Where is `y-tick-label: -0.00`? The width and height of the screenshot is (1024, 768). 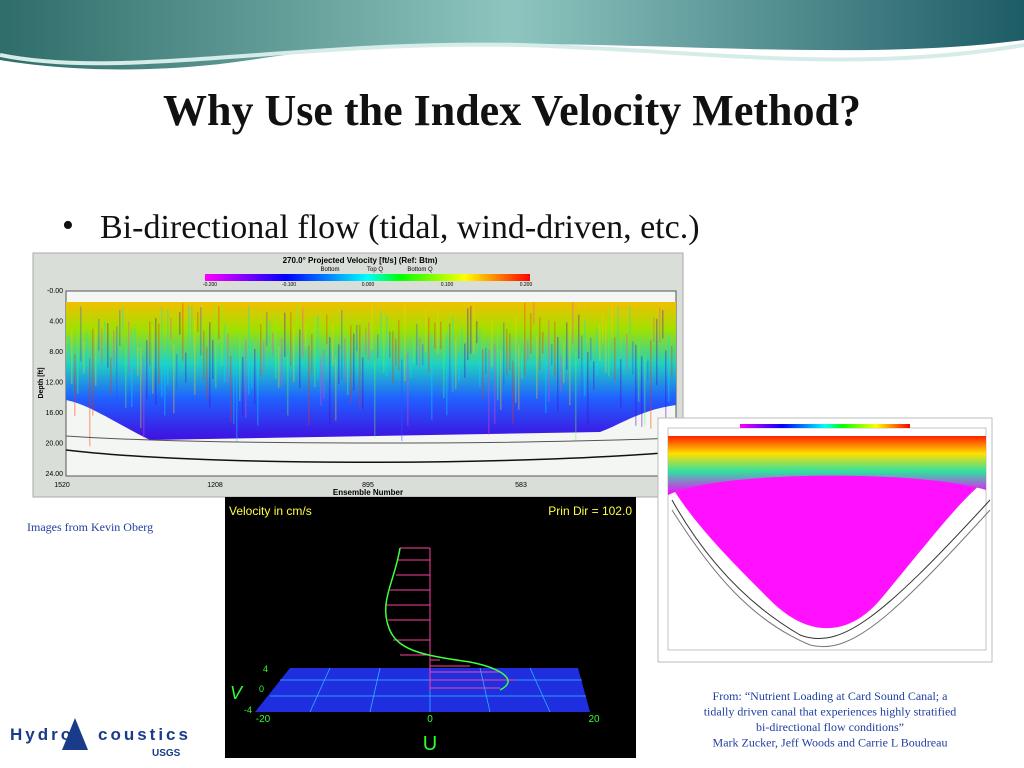
y-tick-label: -0.00 is located at coordinates (55, 291).